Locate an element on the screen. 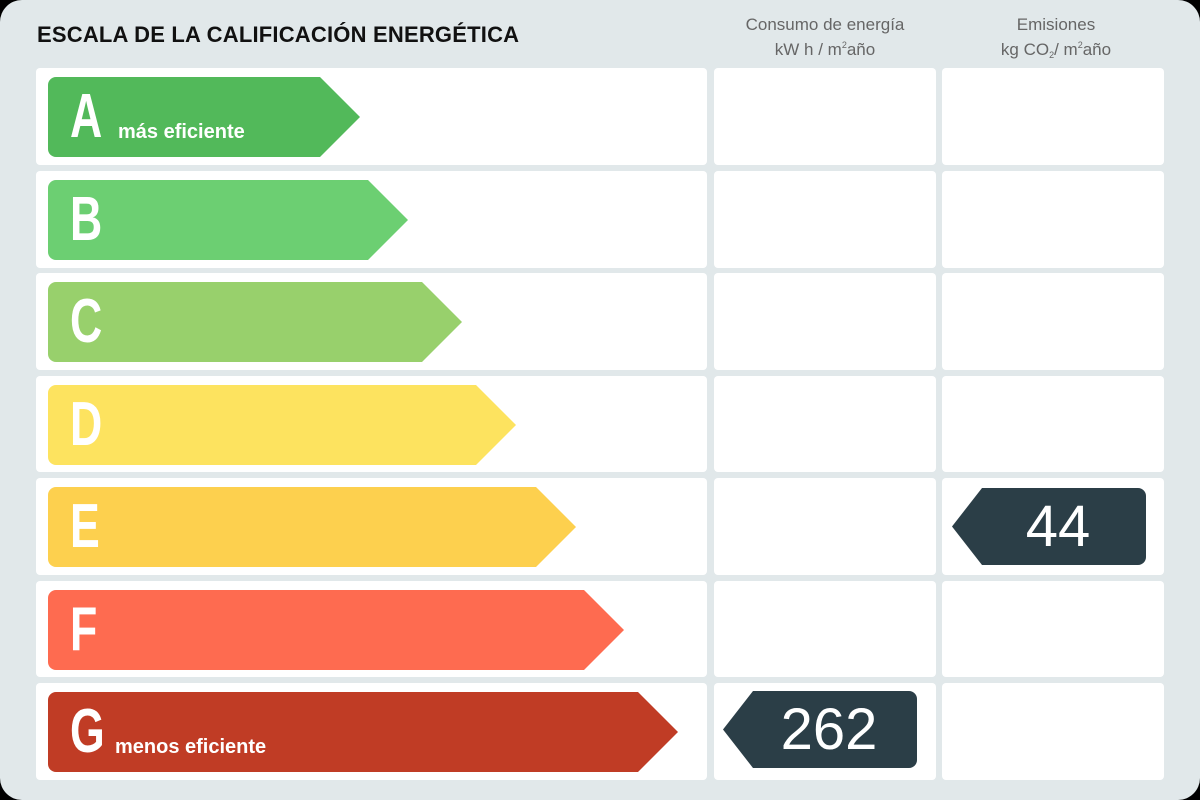 Image resolution: width=1200 pixels, height=800 pixels. consumption-column-header: Consumo de energía kW h / m2año is located at coordinates (825, 37).